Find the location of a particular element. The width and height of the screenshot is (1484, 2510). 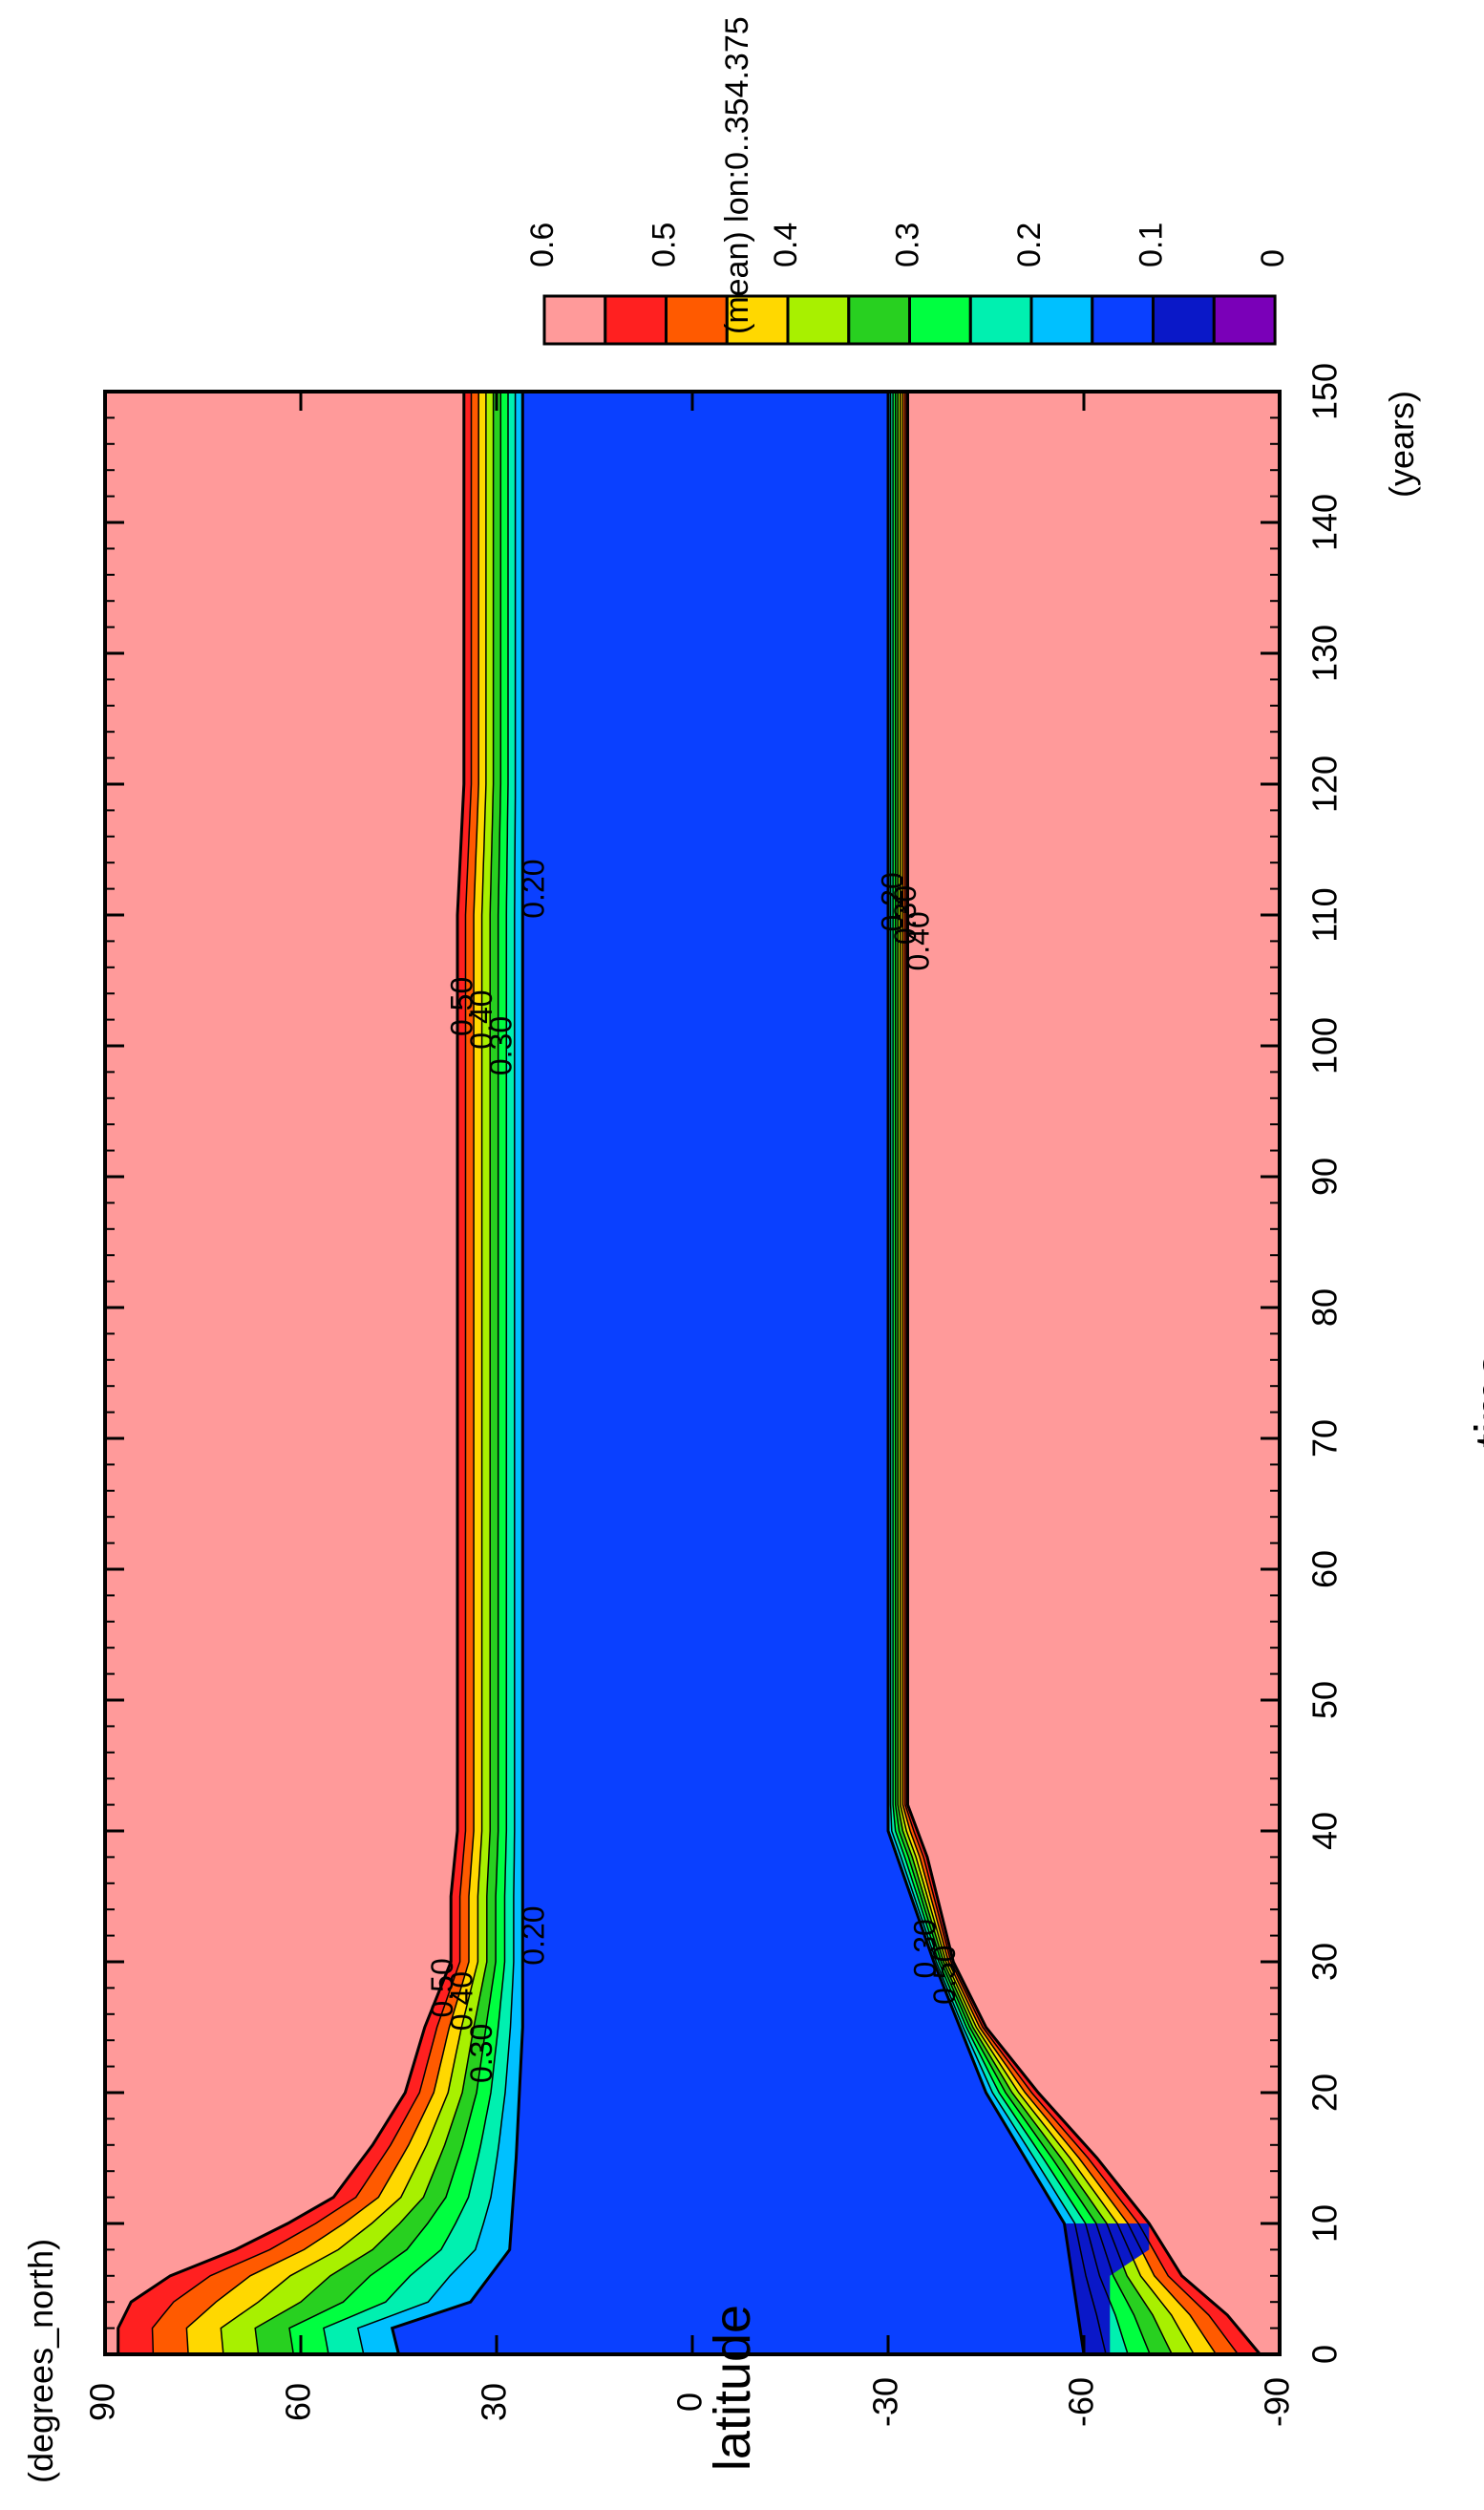

y-axis-label: latitude is located at coordinates (733, 2388).